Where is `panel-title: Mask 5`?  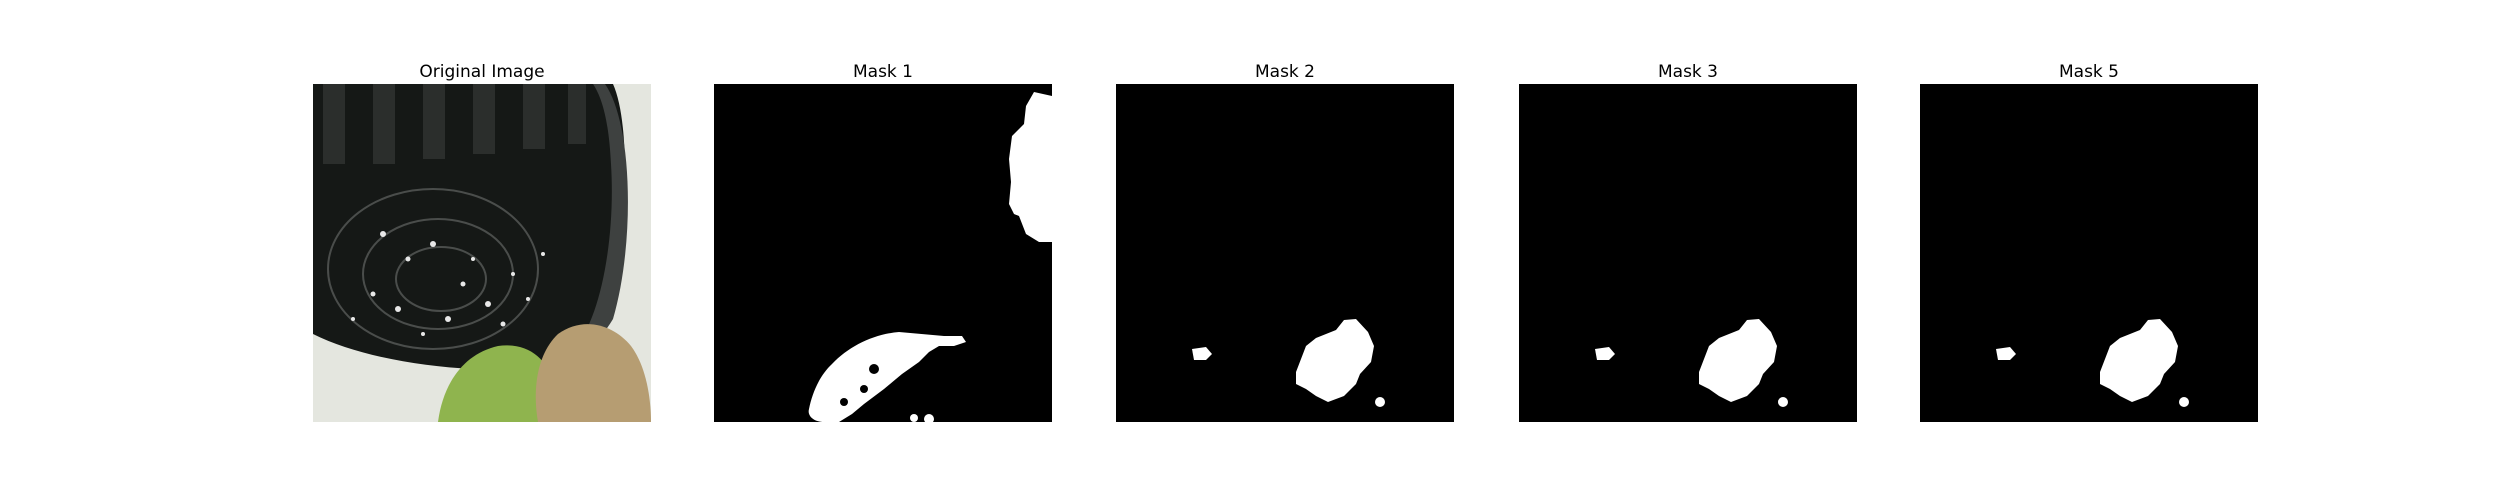 panel-title: Mask 5 is located at coordinates (2088, 72).